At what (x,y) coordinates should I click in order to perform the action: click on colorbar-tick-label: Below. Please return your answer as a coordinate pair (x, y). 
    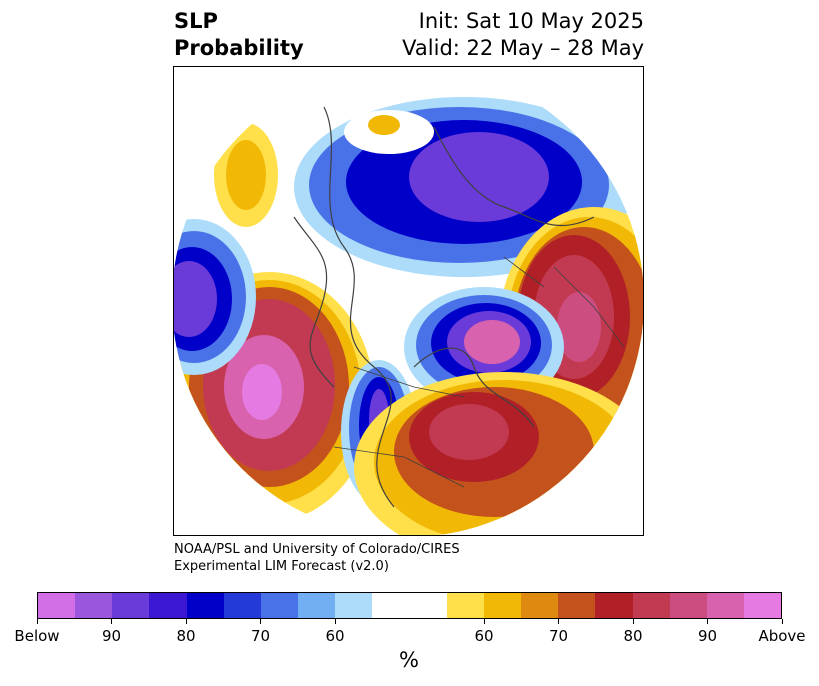
    Looking at the image, I should click on (37, 636).